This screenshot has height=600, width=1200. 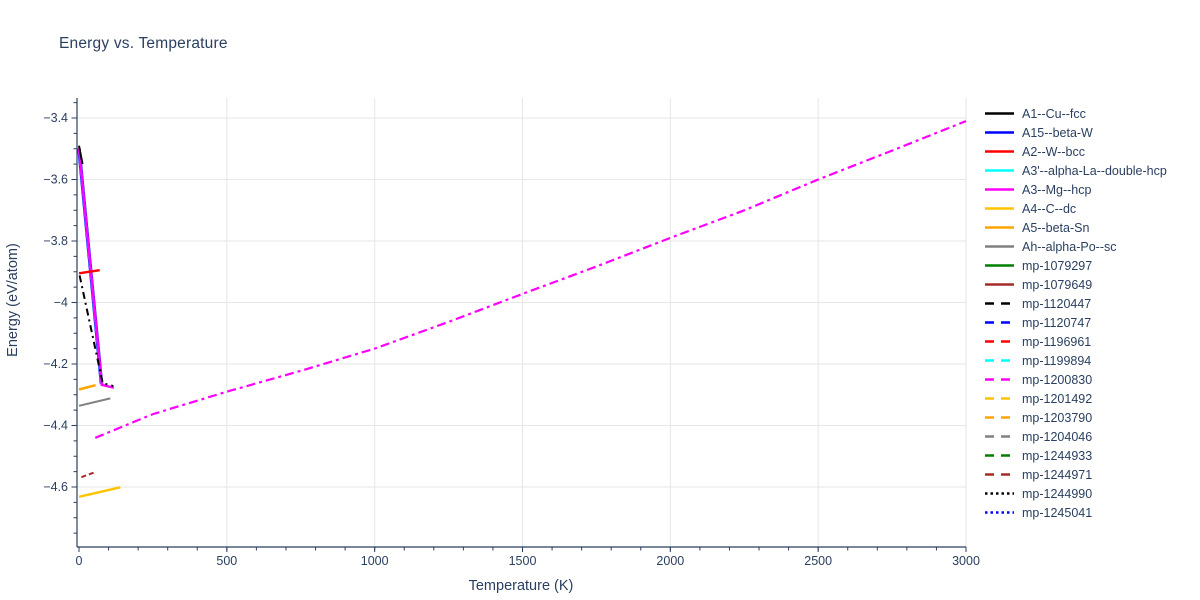 I want to click on legend-item-A4--C--dc: A4--C--dc, so click(x=1075, y=208).